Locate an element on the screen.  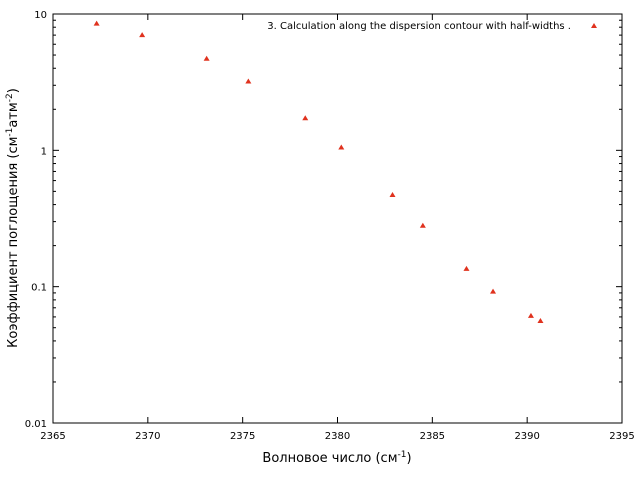
y-tick-label: 10 is located at coordinates (40, 15).